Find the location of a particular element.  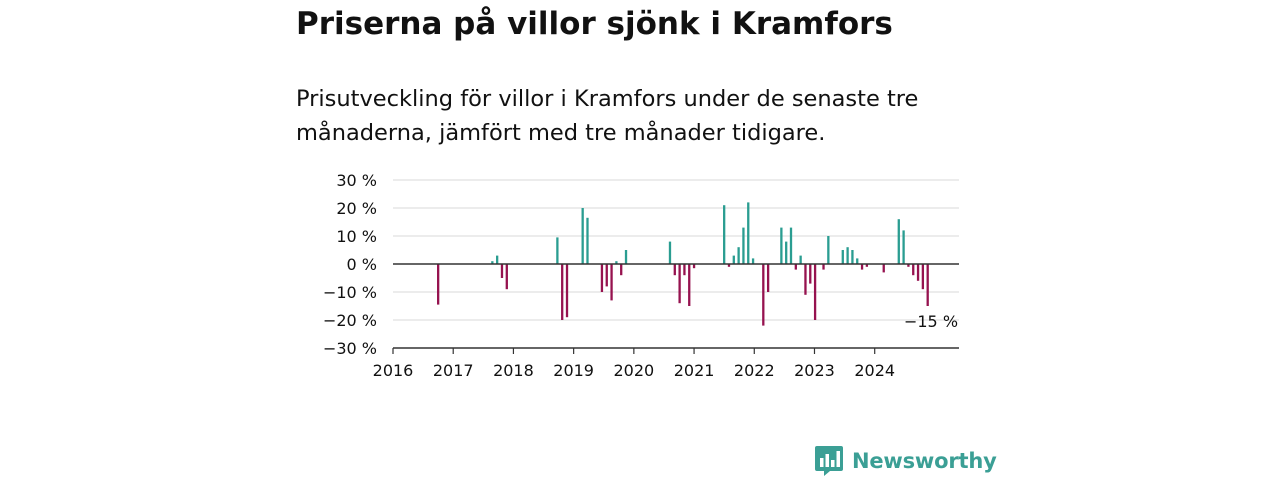

x-axis: 2016 2017 2018 2019 2020 2021 2022 2023 2024 is located at coordinates (666, 321).